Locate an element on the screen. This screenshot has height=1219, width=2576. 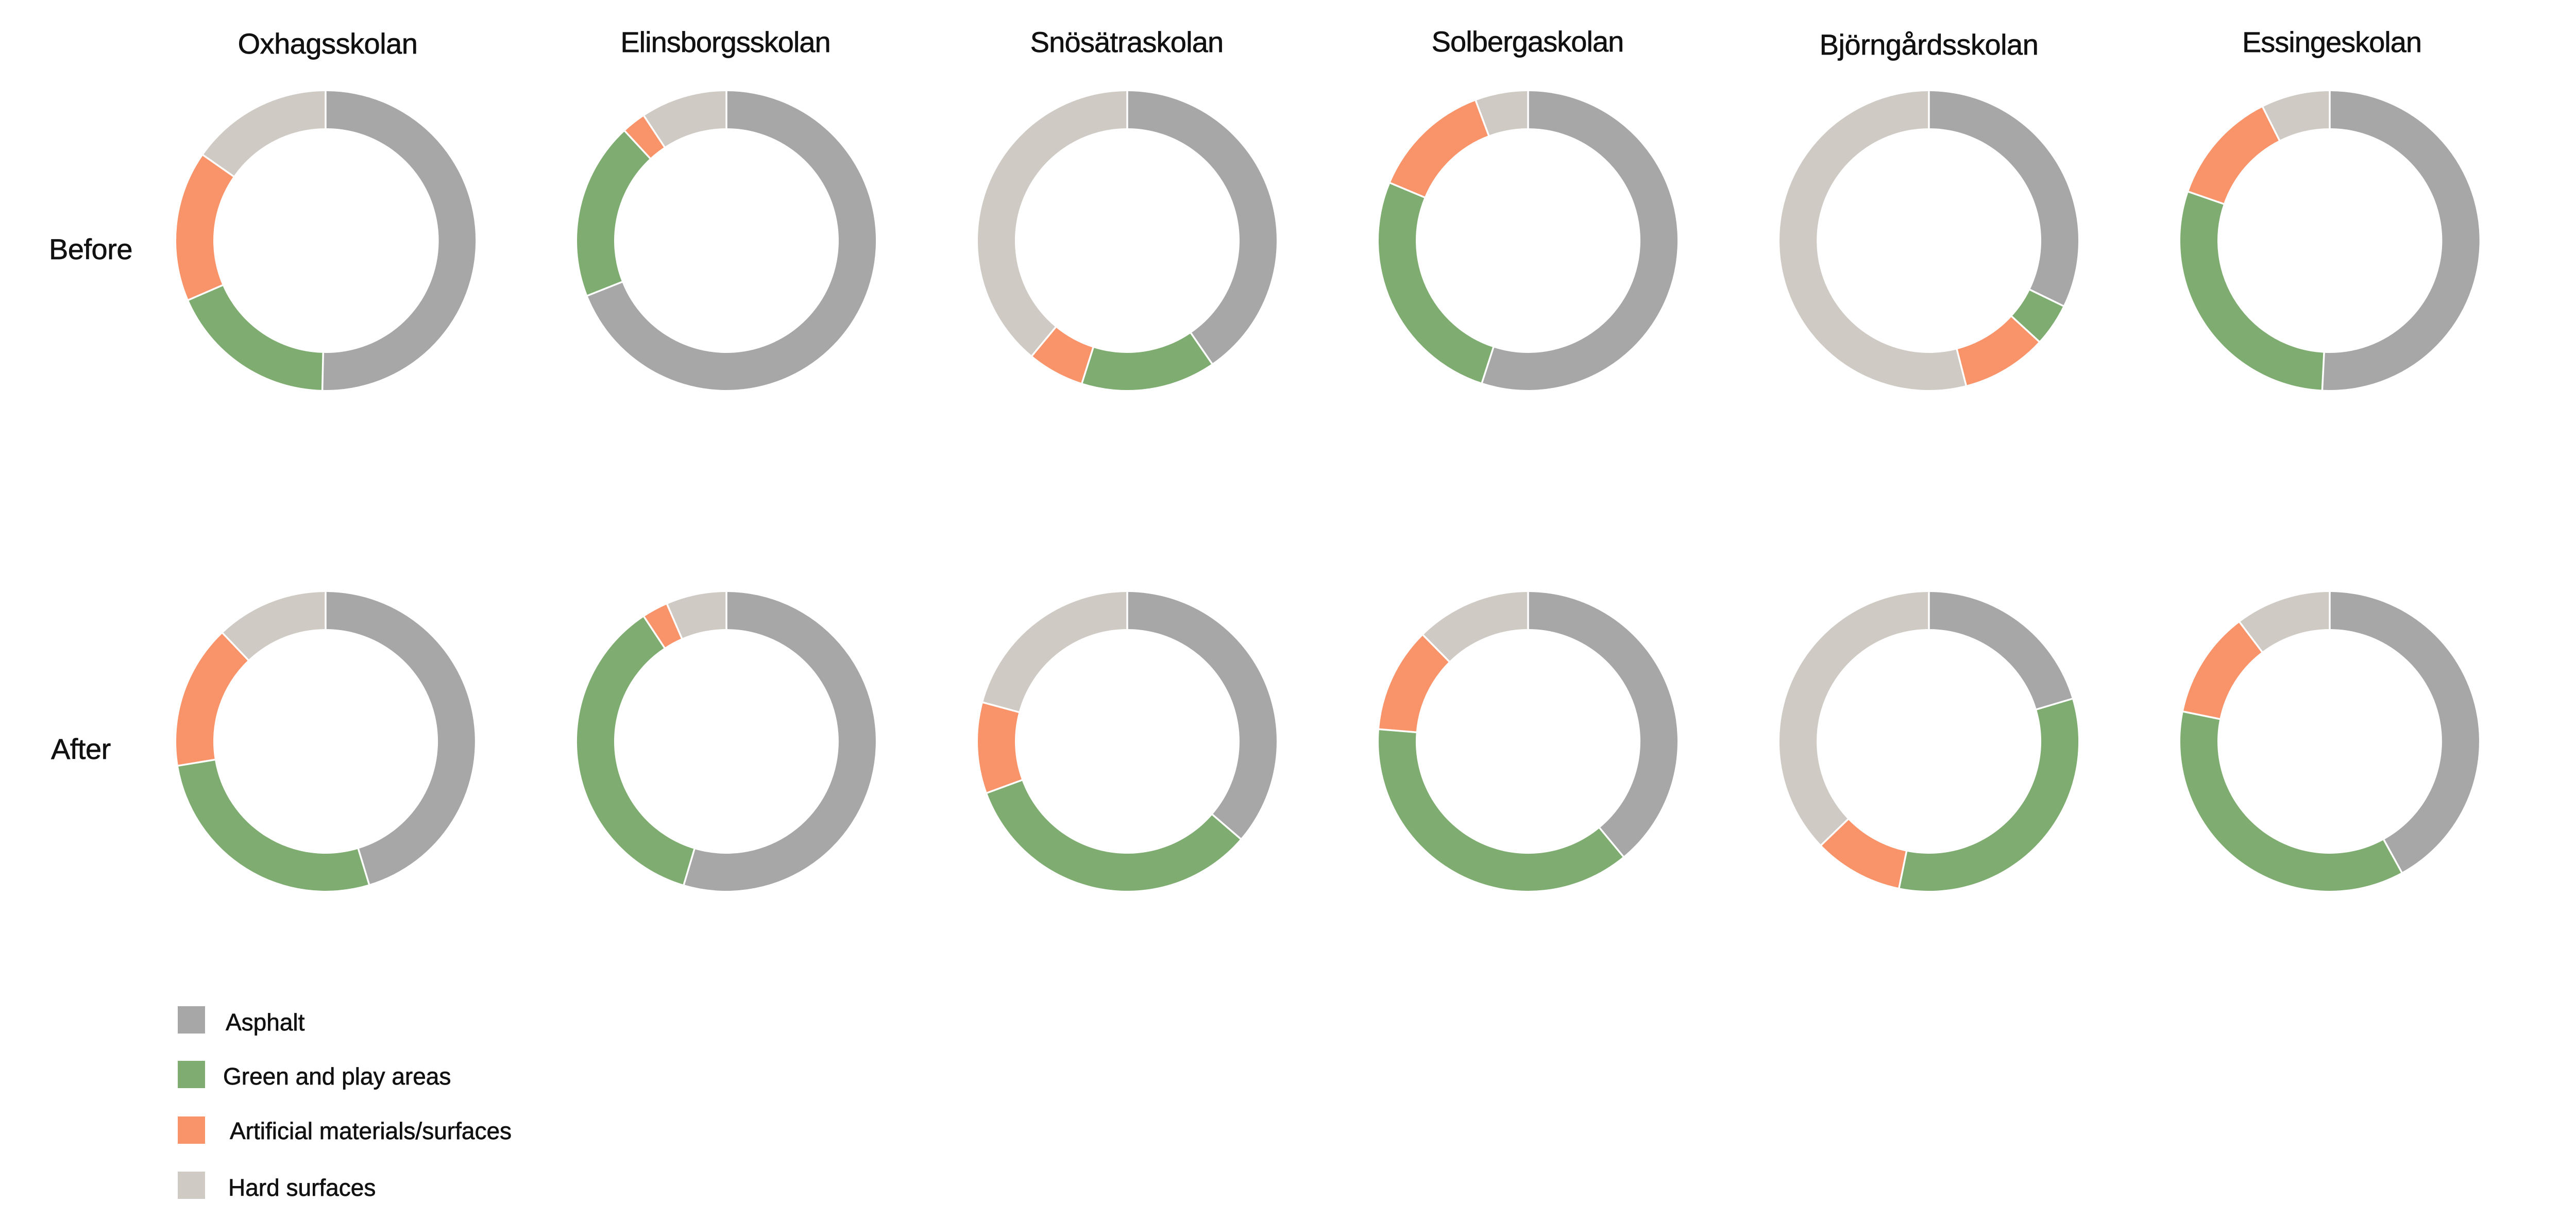
svg-text: Green and play areas is located at coordinates (337, 1076).